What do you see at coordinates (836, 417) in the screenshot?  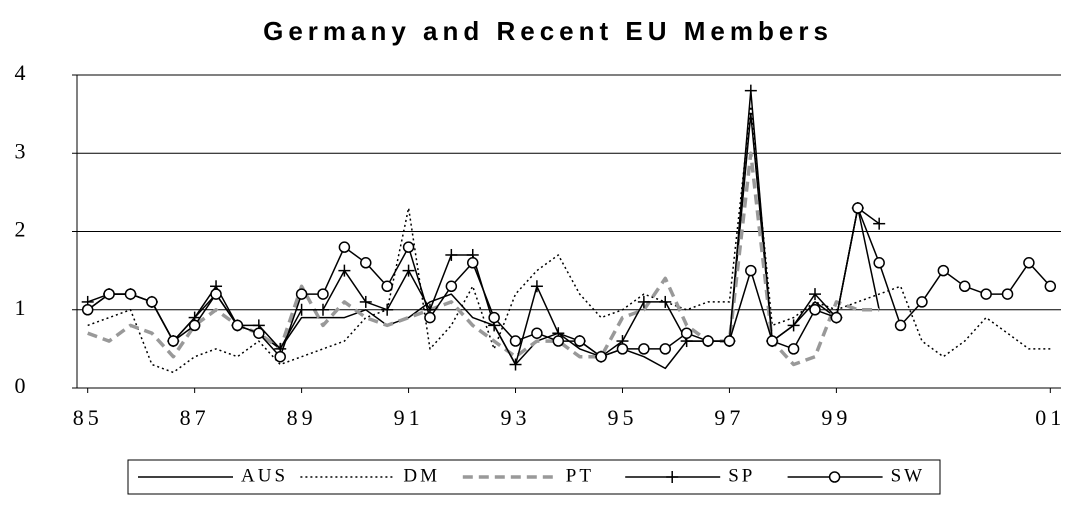 I see `x-tick-label: 99` at bounding box center [836, 417].